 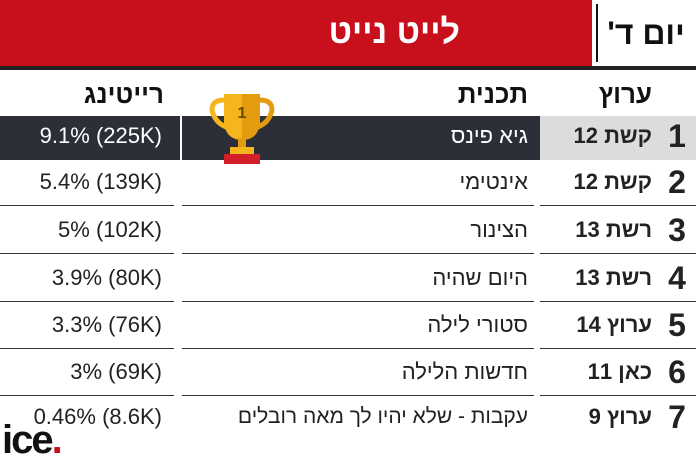 I want to click on row-show: עקבות - שלא יהיו לך מאה רובלים, so click(x=382, y=416).